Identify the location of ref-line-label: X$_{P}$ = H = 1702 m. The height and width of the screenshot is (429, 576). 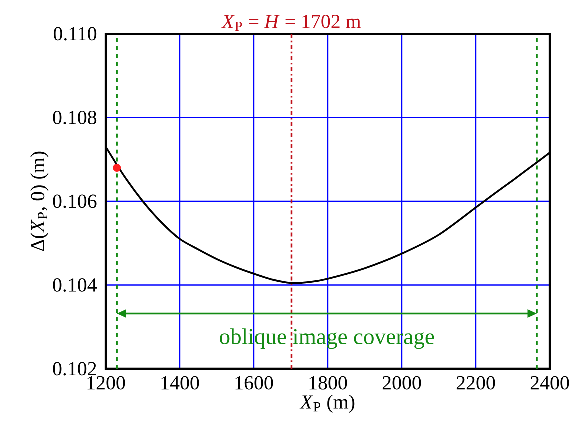
(291, 23).